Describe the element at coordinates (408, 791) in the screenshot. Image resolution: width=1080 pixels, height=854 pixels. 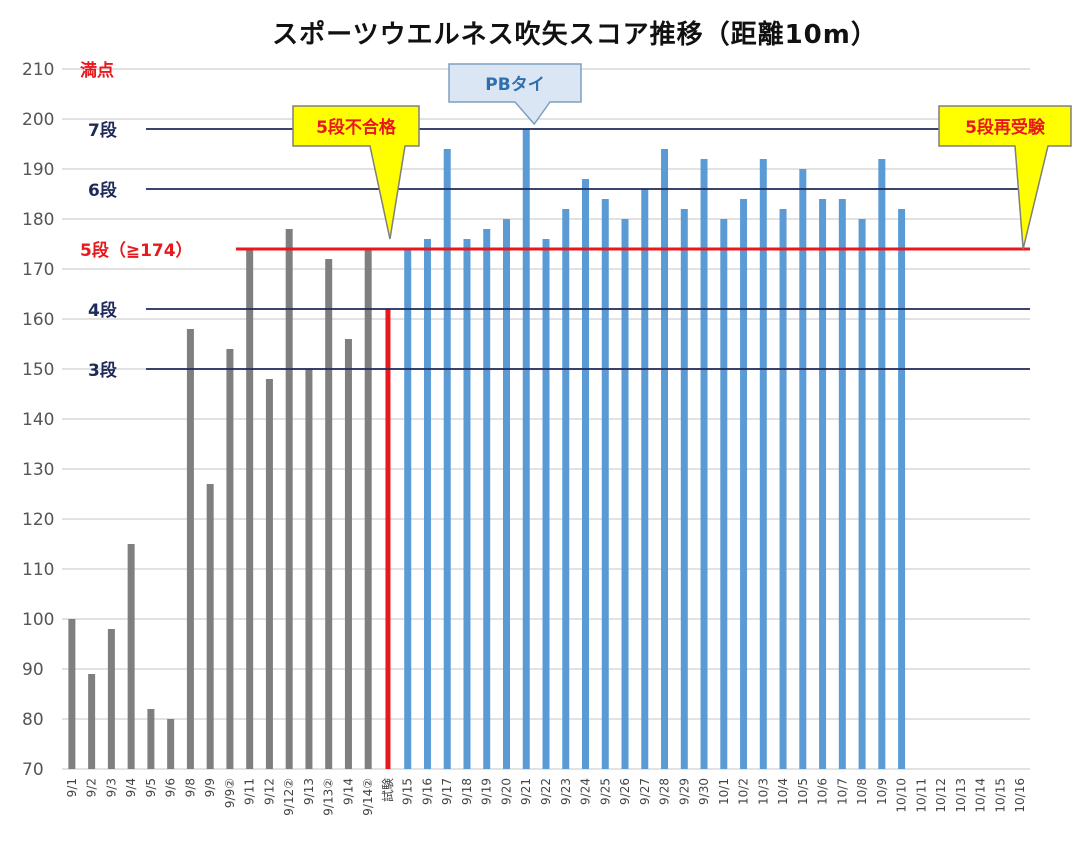
I see `x-tick-label: 9/15` at that location.